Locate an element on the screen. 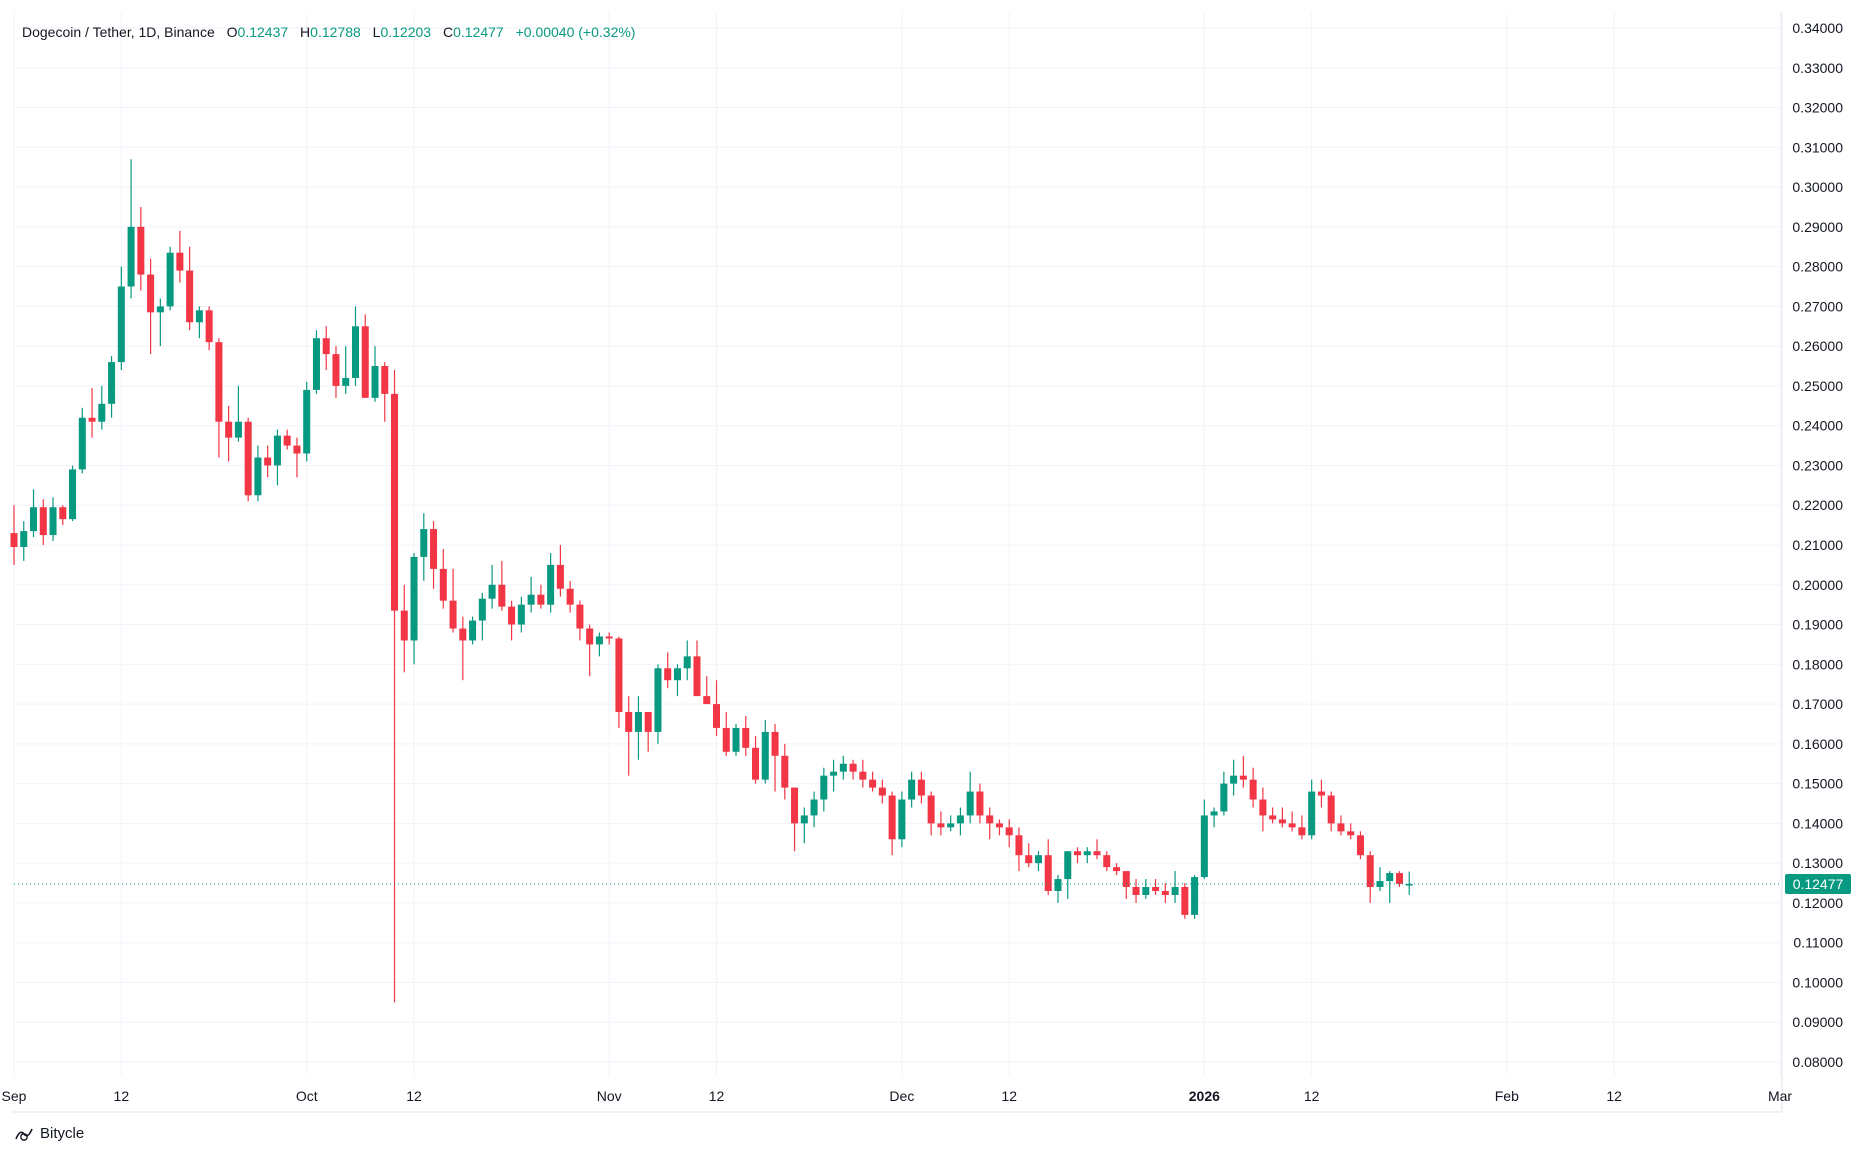 The width and height of the screenshot is (1876, 1156). price-tick-label: 0.27000 is located at coordinates (1817, 306).